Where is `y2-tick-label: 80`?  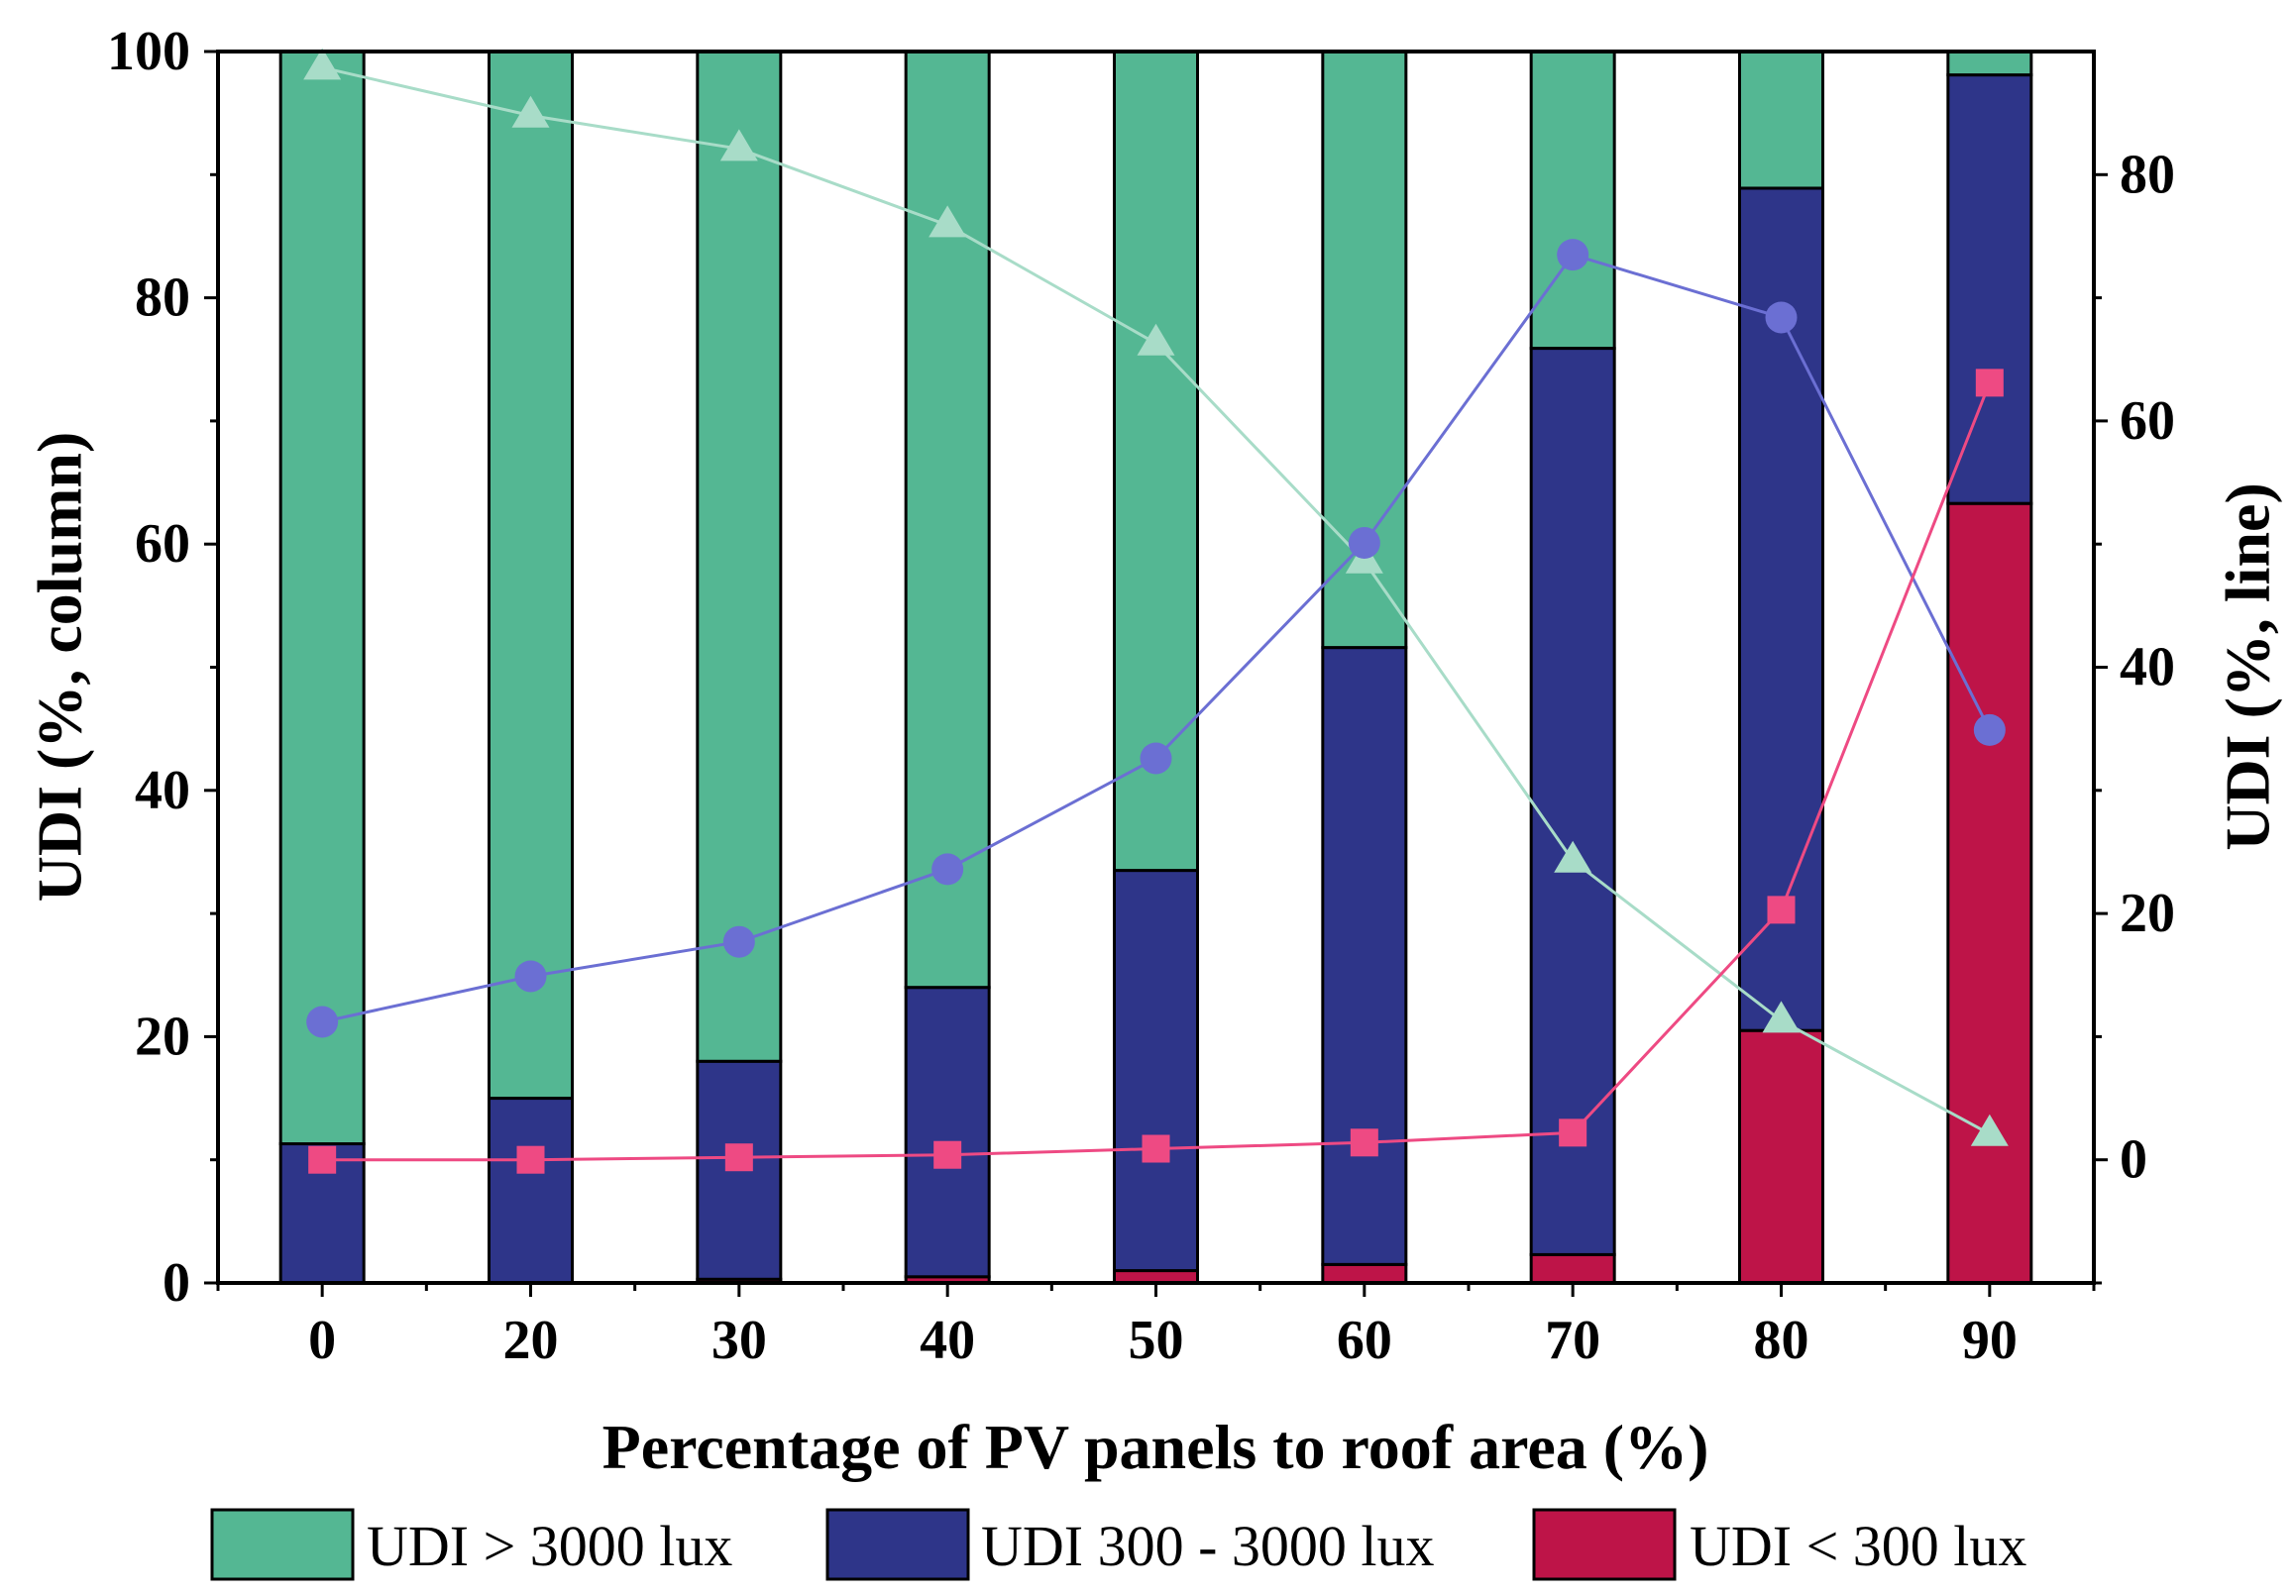
y2-tick-label: 80 is located at coordinates (2147, 174).